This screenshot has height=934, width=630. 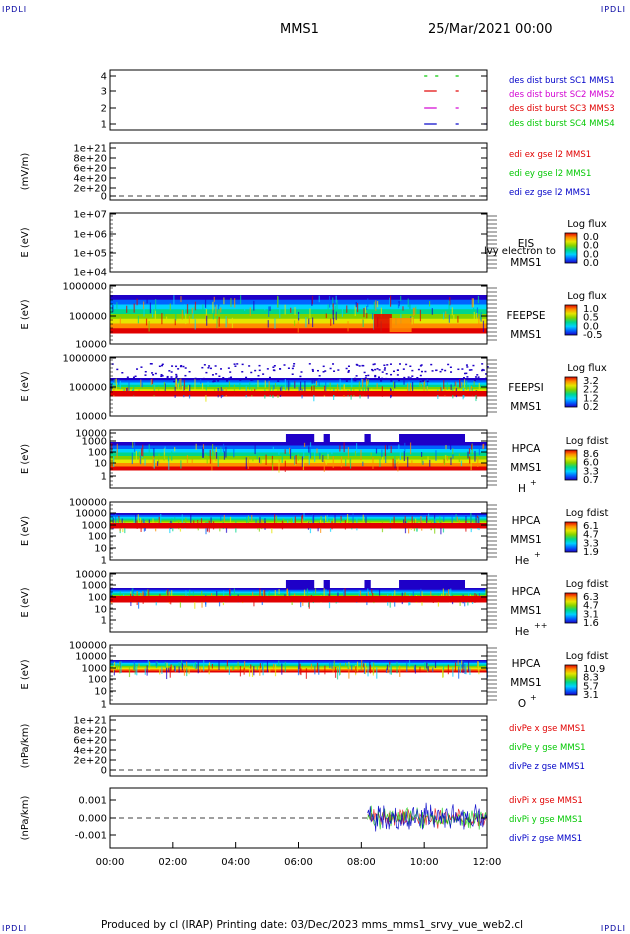 What do you see at coordinates (92, 801) in the screenshot?
I see `y-tick-label: 0.001` at bounding box center [92, 801].